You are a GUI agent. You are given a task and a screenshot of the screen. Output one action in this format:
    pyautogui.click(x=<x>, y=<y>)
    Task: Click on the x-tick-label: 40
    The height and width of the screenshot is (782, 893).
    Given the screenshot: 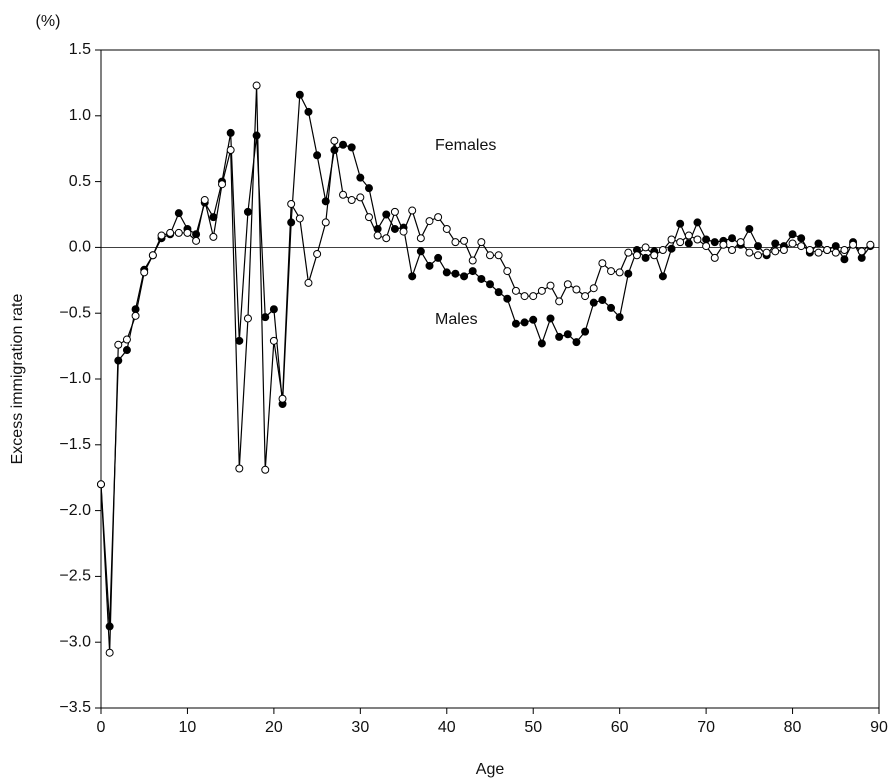 What is the action you would take?
    pyautogui.click(x=447, y=727)
    